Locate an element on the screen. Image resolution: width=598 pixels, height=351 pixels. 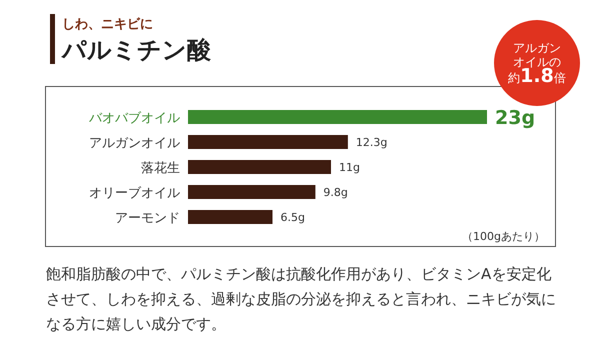
chart-subtitle: しわ、ニキビに is located at coordinates (107, 24).